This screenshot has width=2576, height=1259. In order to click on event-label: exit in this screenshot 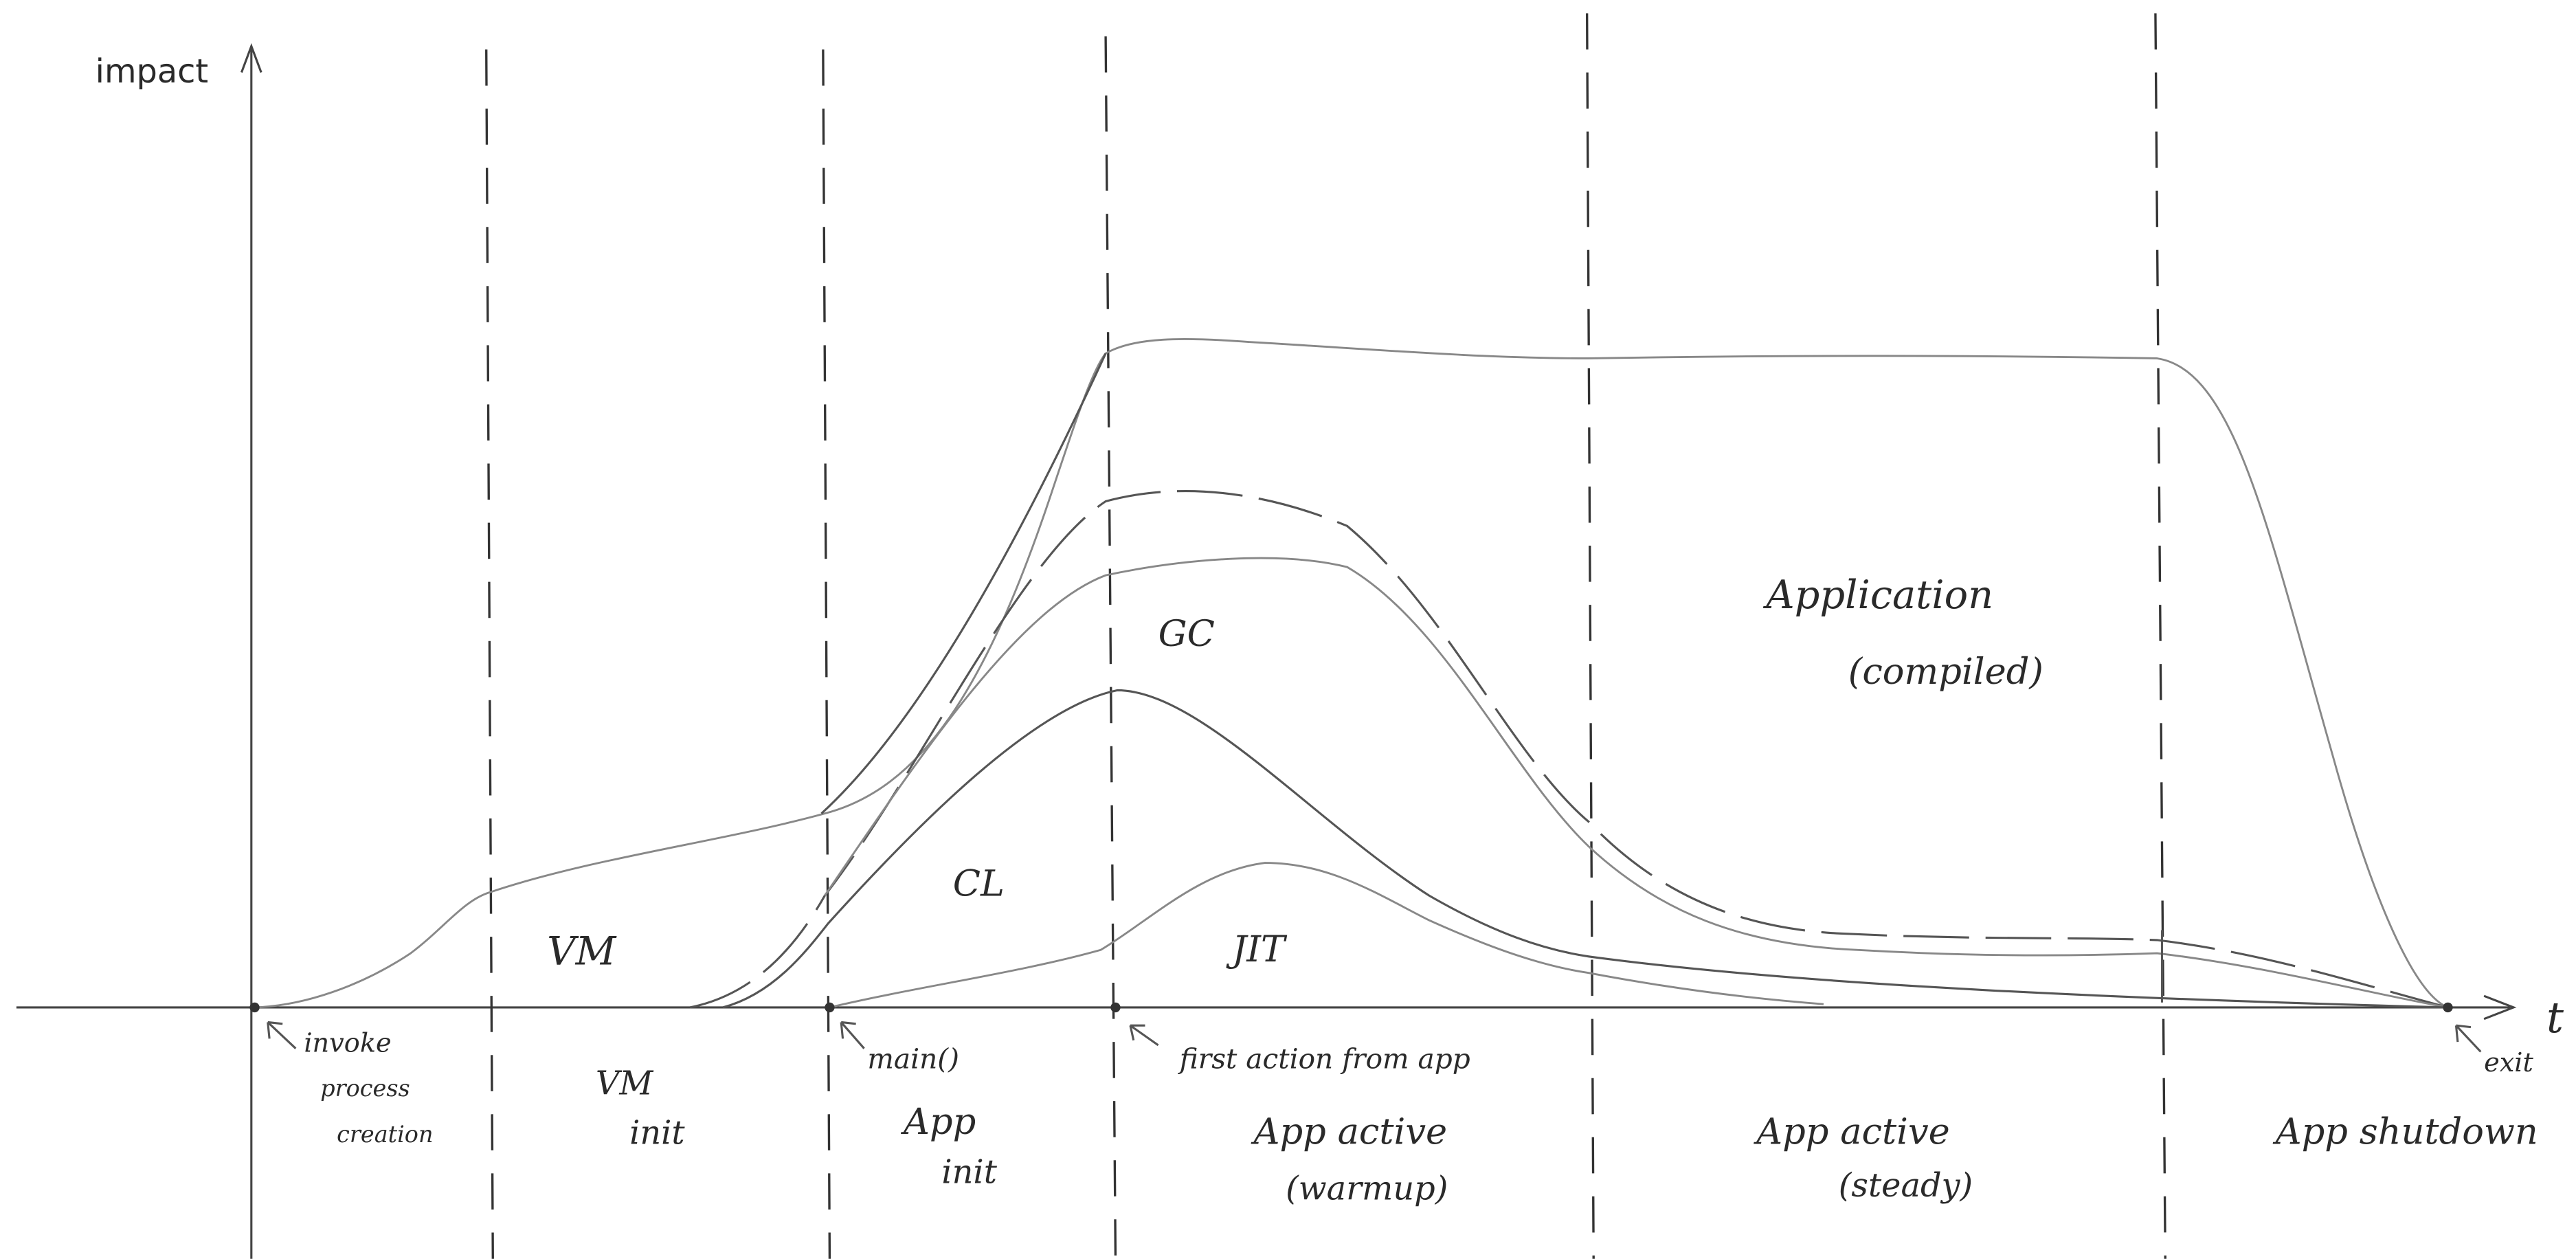, I will do `click(2508, 1062)`.